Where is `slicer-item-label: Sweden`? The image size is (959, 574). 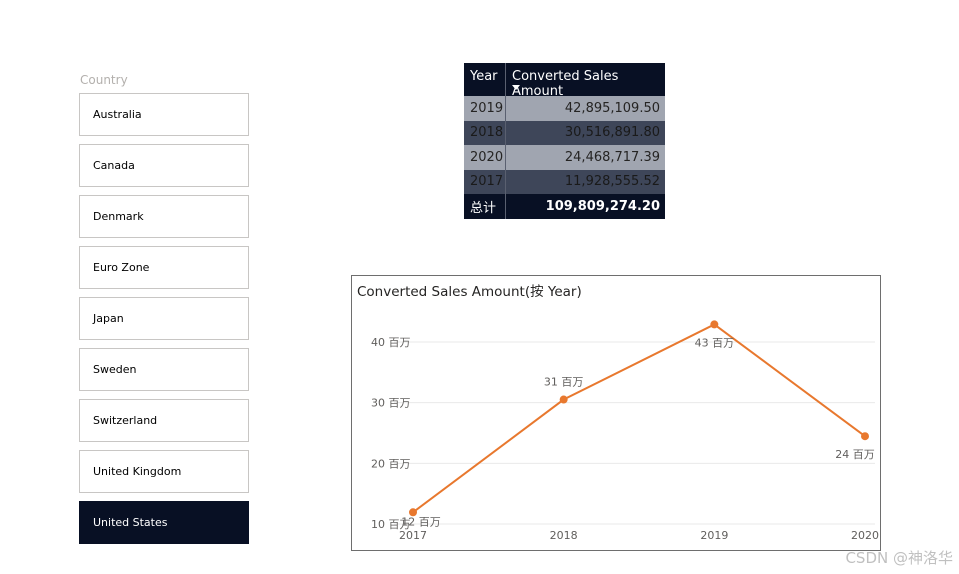 slicer-item-label: Sweden is located at coordinates (115, 369).